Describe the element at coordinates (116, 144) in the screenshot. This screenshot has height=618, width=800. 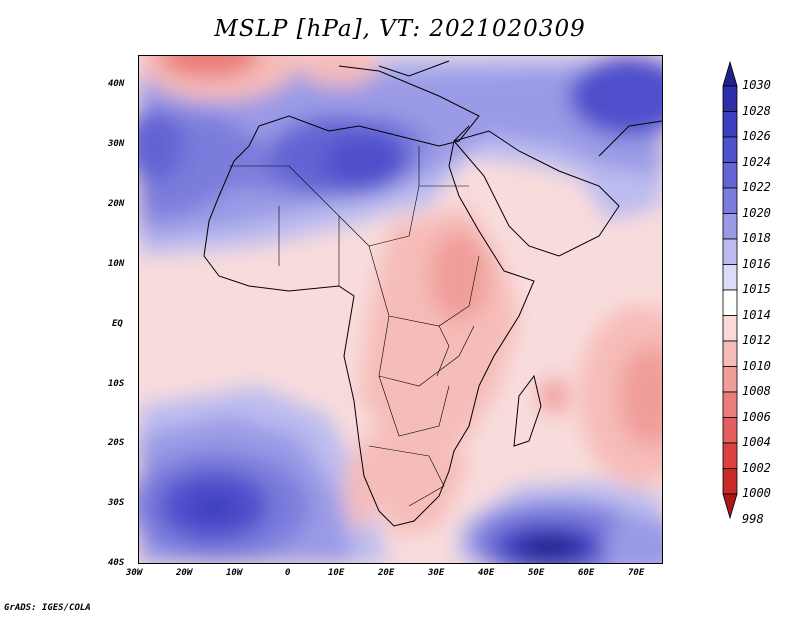
I see `lat-label-30n: 30N` at that location.